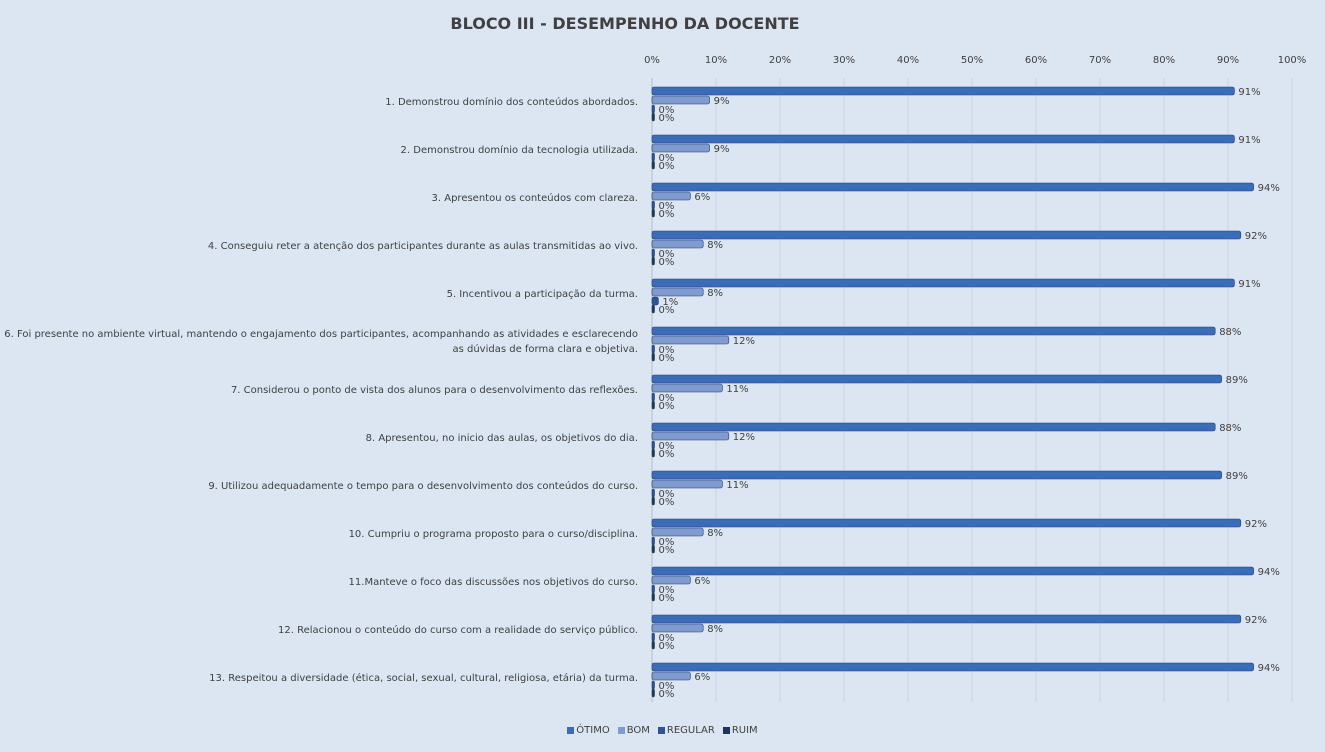  I want to click on legend-item: RUIM, so click(740, 730).